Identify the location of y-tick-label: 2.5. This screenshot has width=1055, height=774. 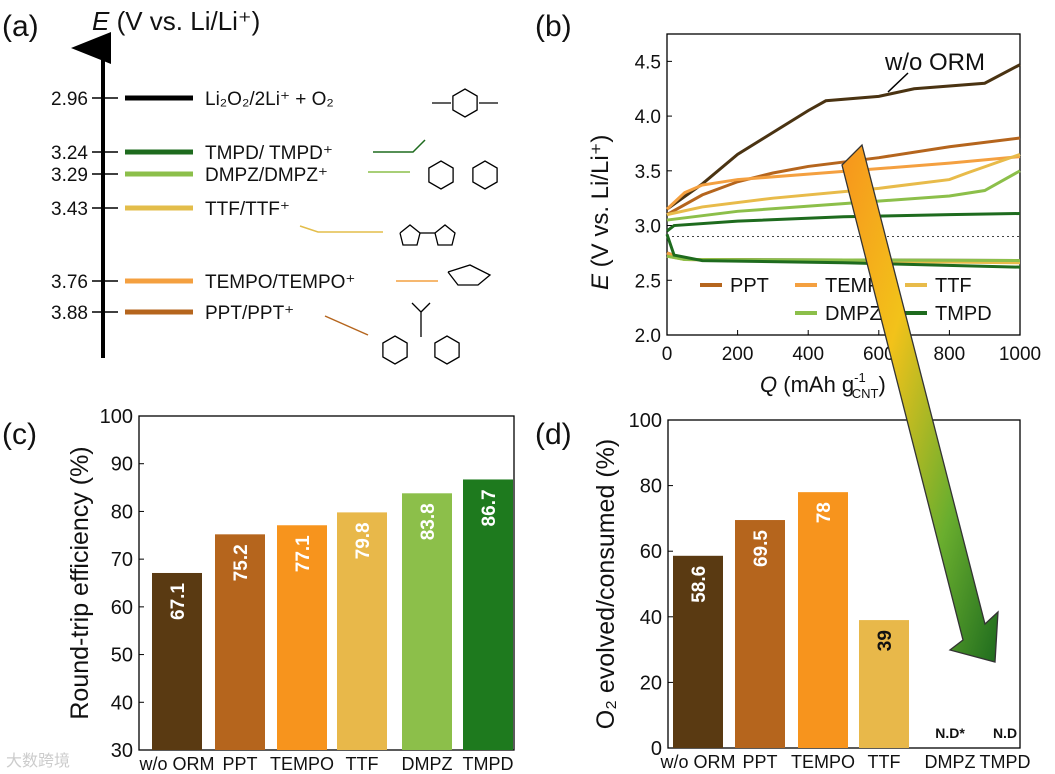
(648, 281).